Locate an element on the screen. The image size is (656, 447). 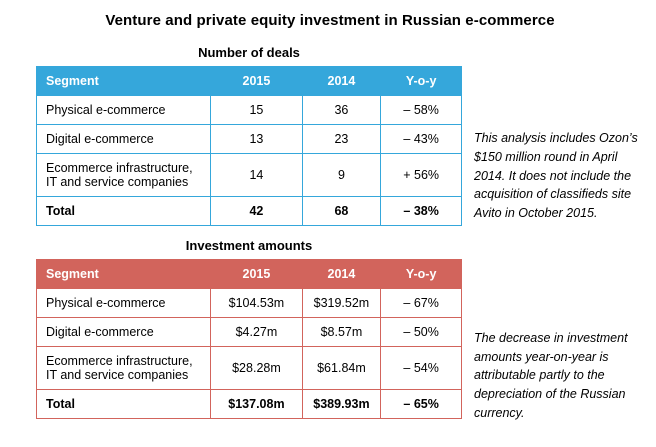
value-2014-cell: 36 is located at coordinates (341, 110).